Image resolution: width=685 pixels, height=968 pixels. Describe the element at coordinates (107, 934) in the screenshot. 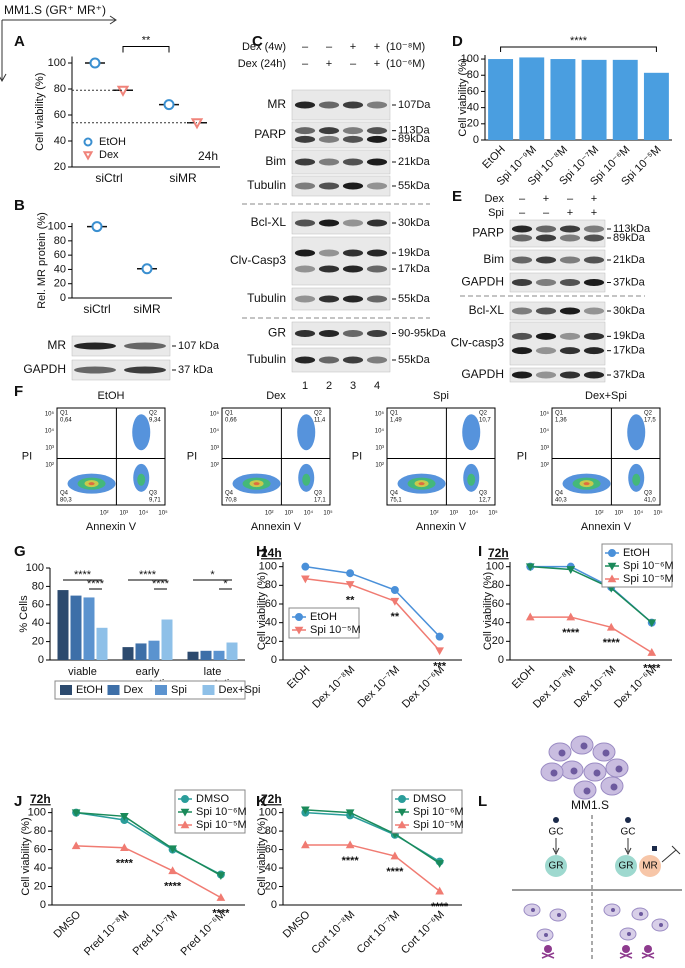

I see `x-tick-label: Pred 10⁻⁸M` at that location.